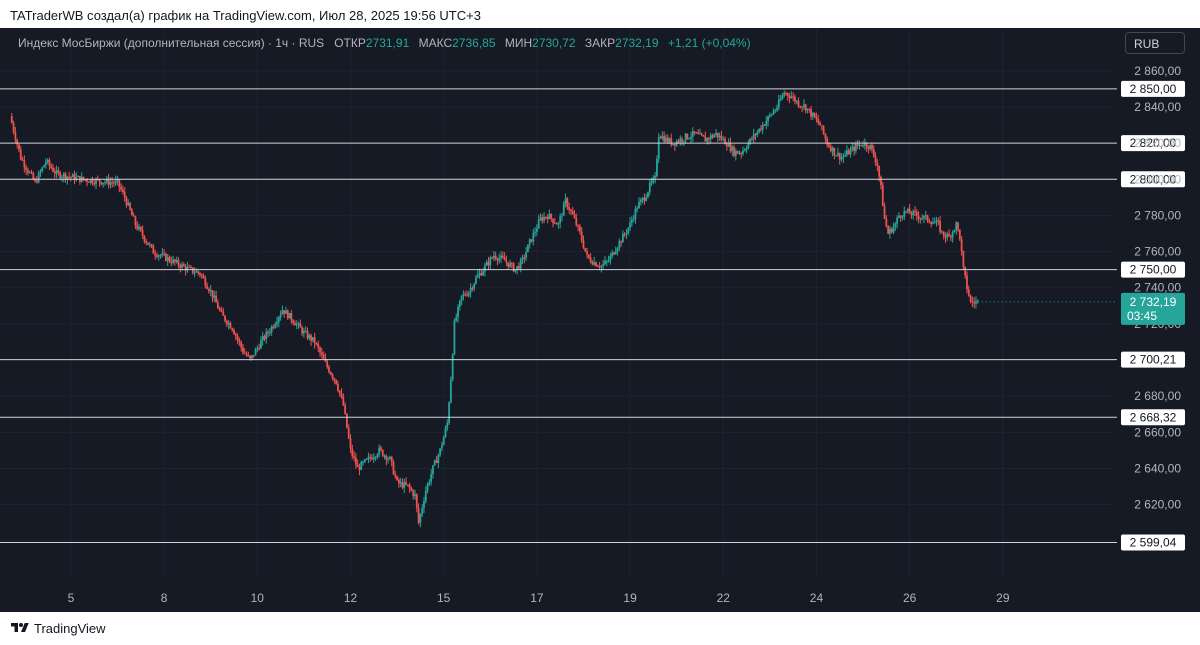  I want to click on currency-selector: RUB, so click(1155, 43).